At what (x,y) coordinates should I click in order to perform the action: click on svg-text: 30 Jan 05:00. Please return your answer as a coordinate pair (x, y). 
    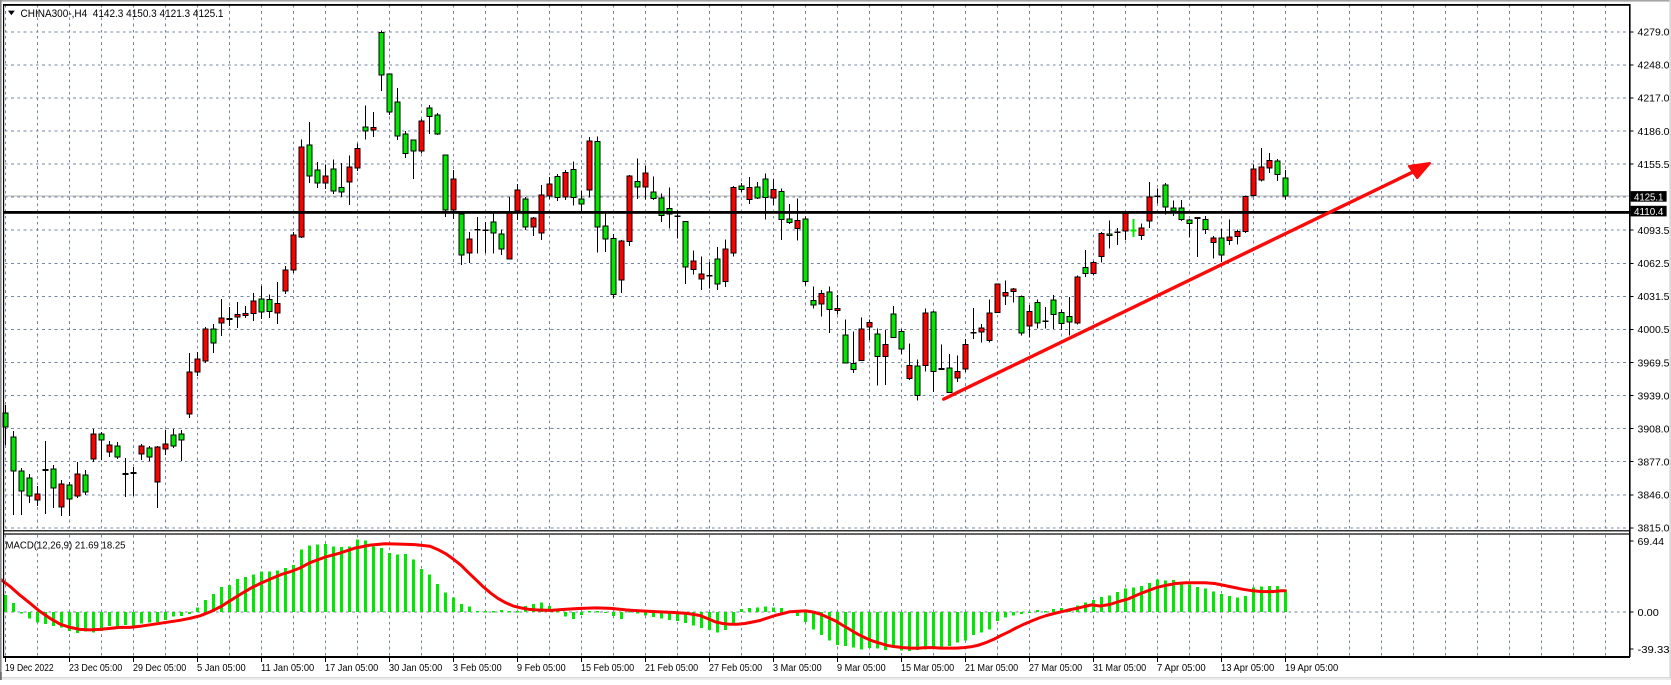
    Looking at the image, I should click on (415, 668).